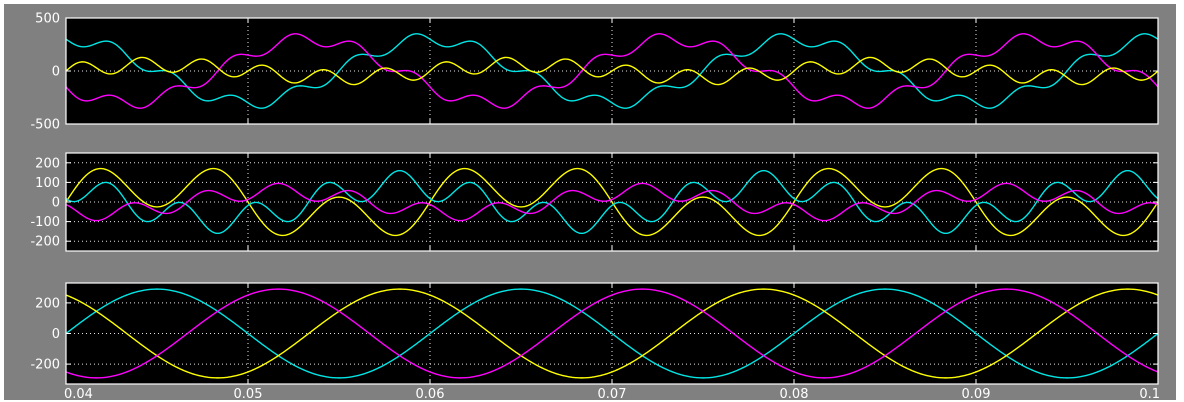  What do you see at coordinates (45, 222) in the screenshot?
I see `y-tick-label: -100` at bounding box center [45, 222].